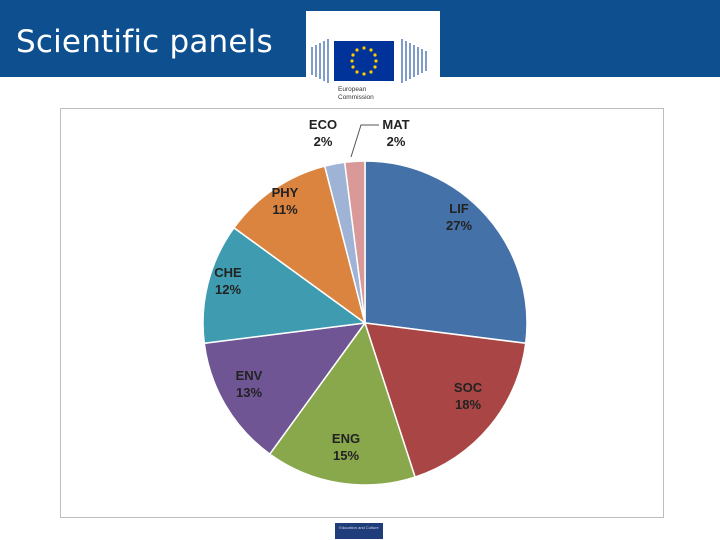 The image size is (720, 540). What do you see at coordinates (285, 389) in the screenshot?
I see `pie-slice-env` at bounding box center [285, 389].